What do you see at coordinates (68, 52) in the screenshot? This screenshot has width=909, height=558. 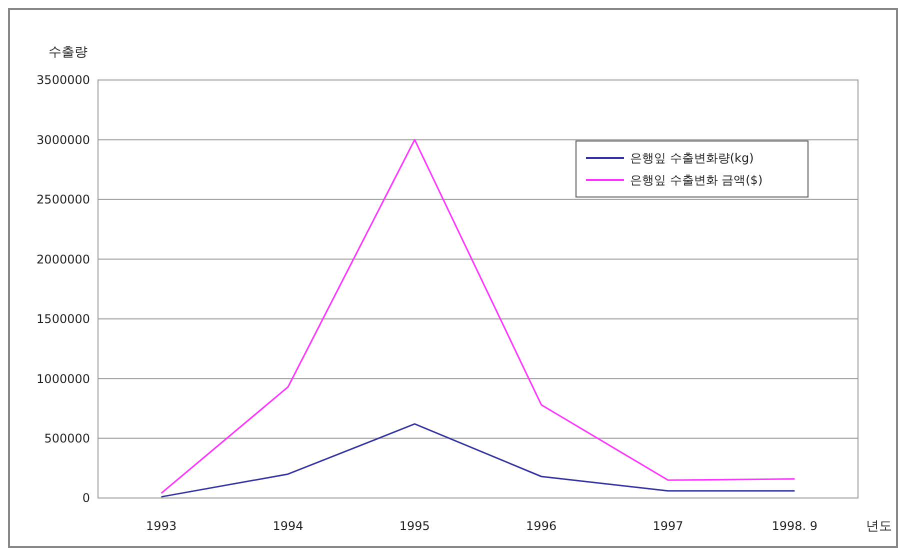 I see `y-axis-title: 수출량` at bounding box center [68, 52].